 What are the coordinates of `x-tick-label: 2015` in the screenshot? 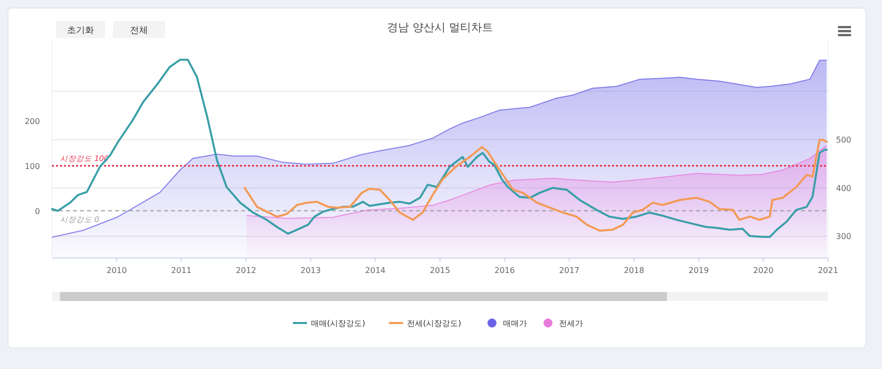 It's located at (440, 270).